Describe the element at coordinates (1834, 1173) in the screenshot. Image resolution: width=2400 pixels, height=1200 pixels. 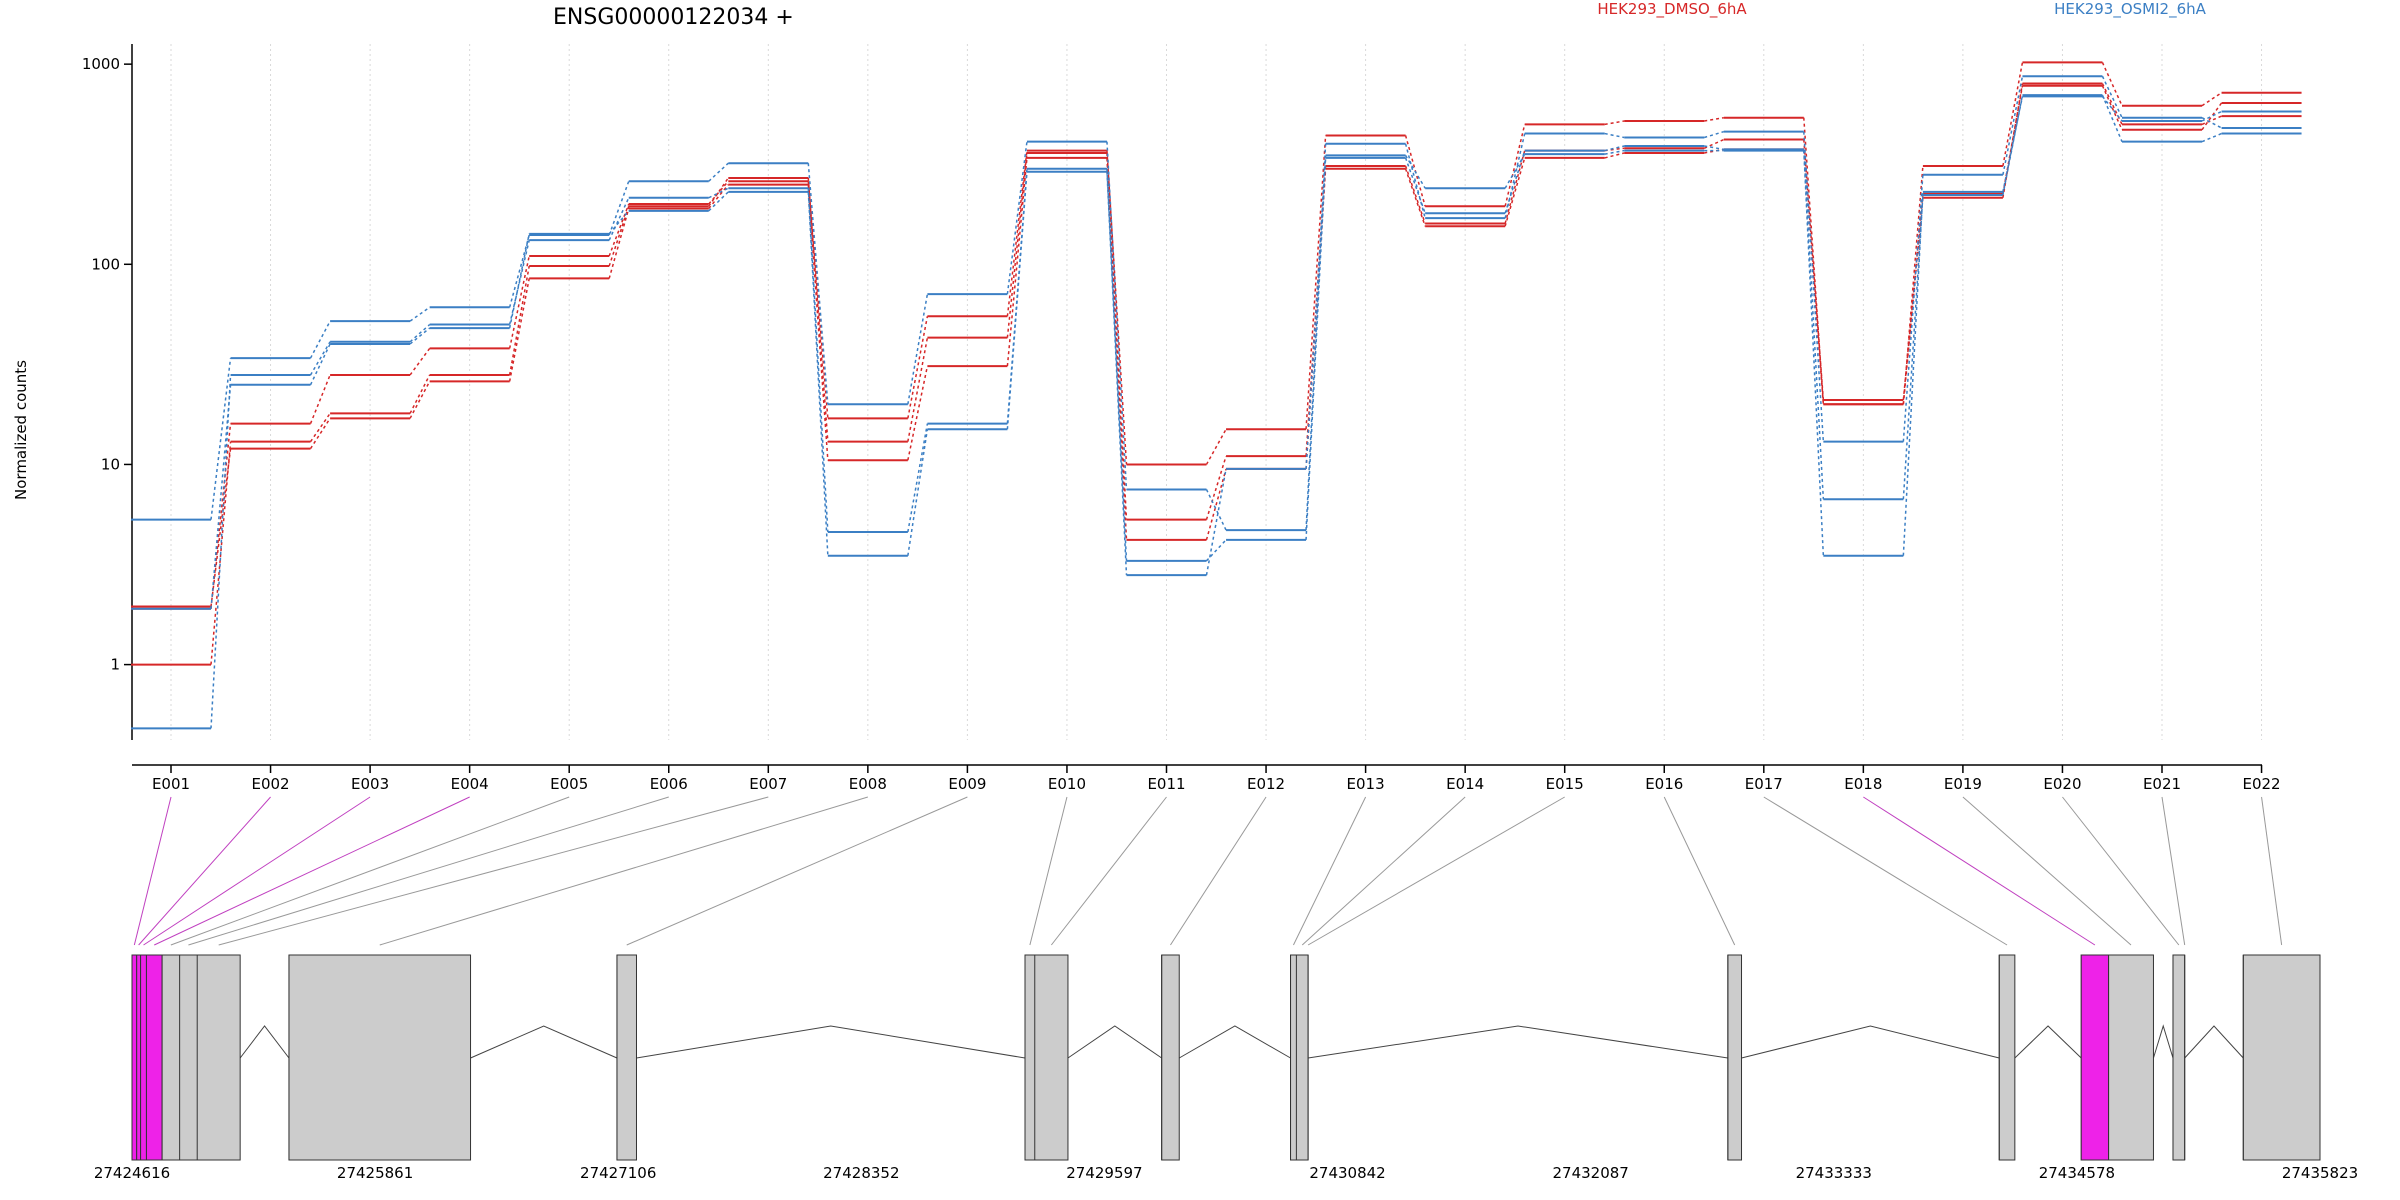
I see `genomic-tick-label: 27433333` at that location.